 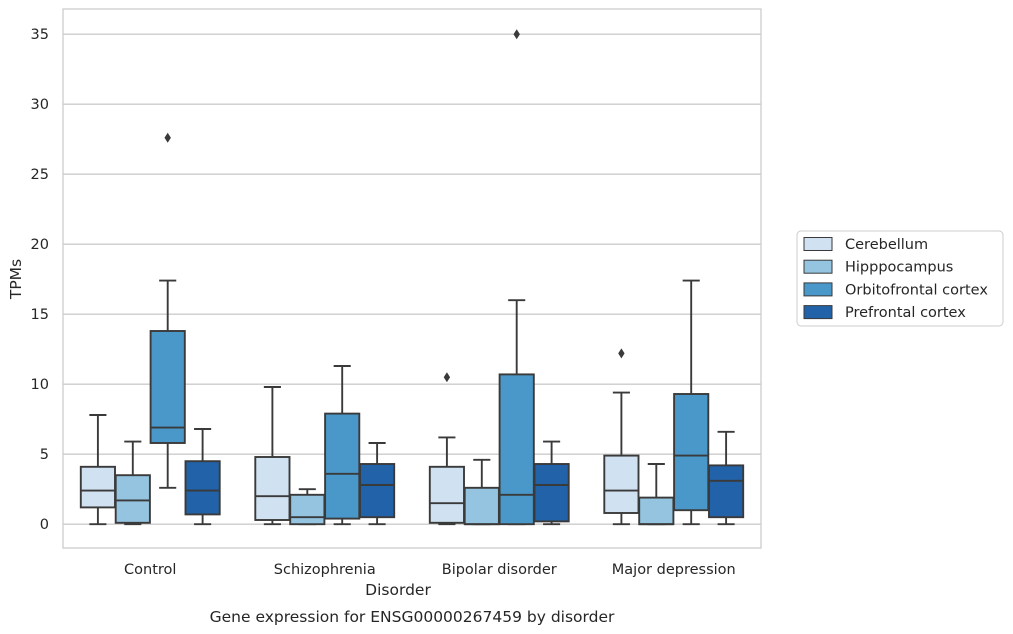 I want to click on legend-label: Prefrontal cortex, so click(x=905, y=313).